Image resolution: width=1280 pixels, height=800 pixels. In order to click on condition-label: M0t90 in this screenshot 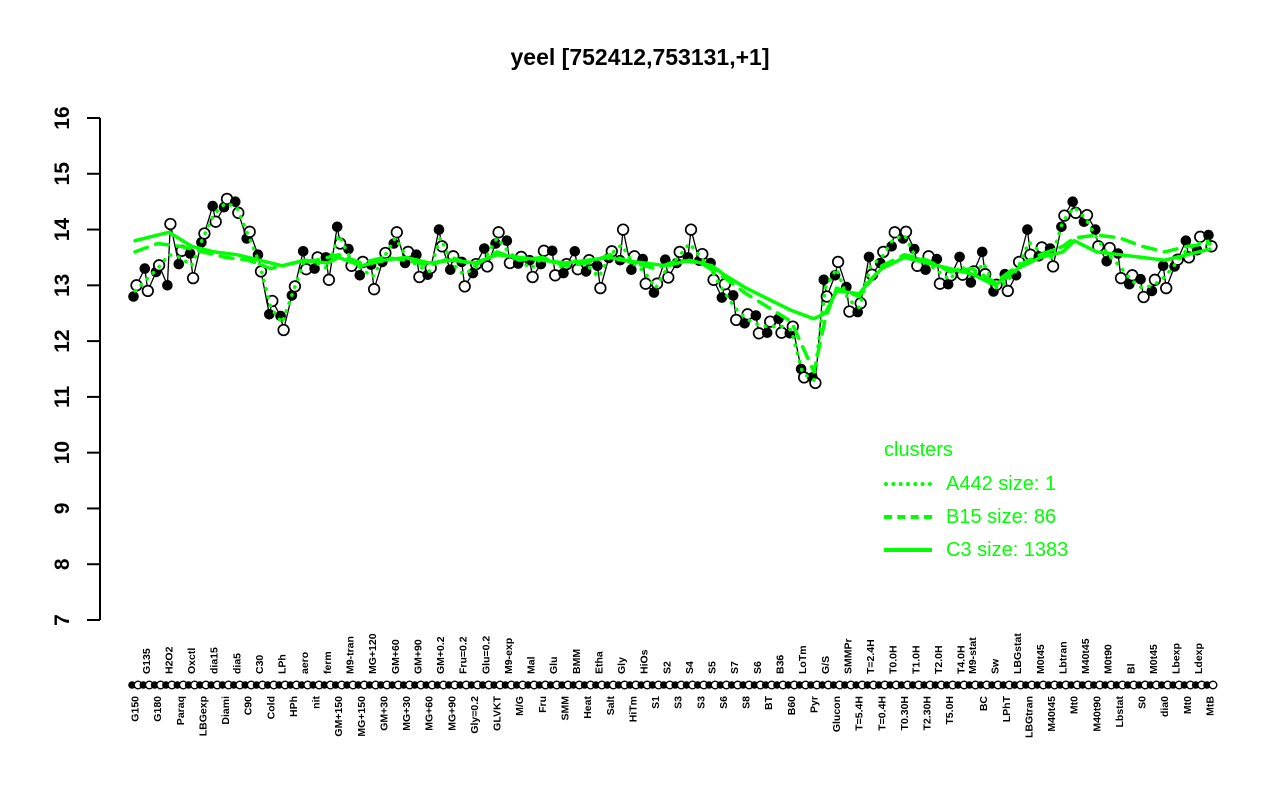, I will do `click(1109, 659)`.